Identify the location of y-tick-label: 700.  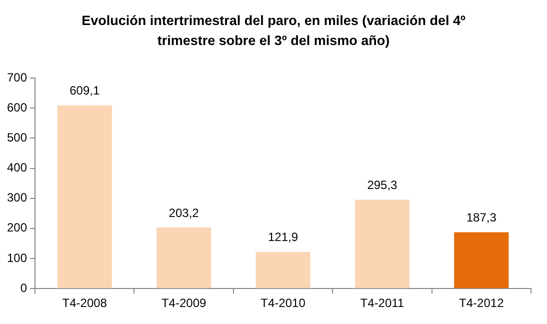
(17, 77).